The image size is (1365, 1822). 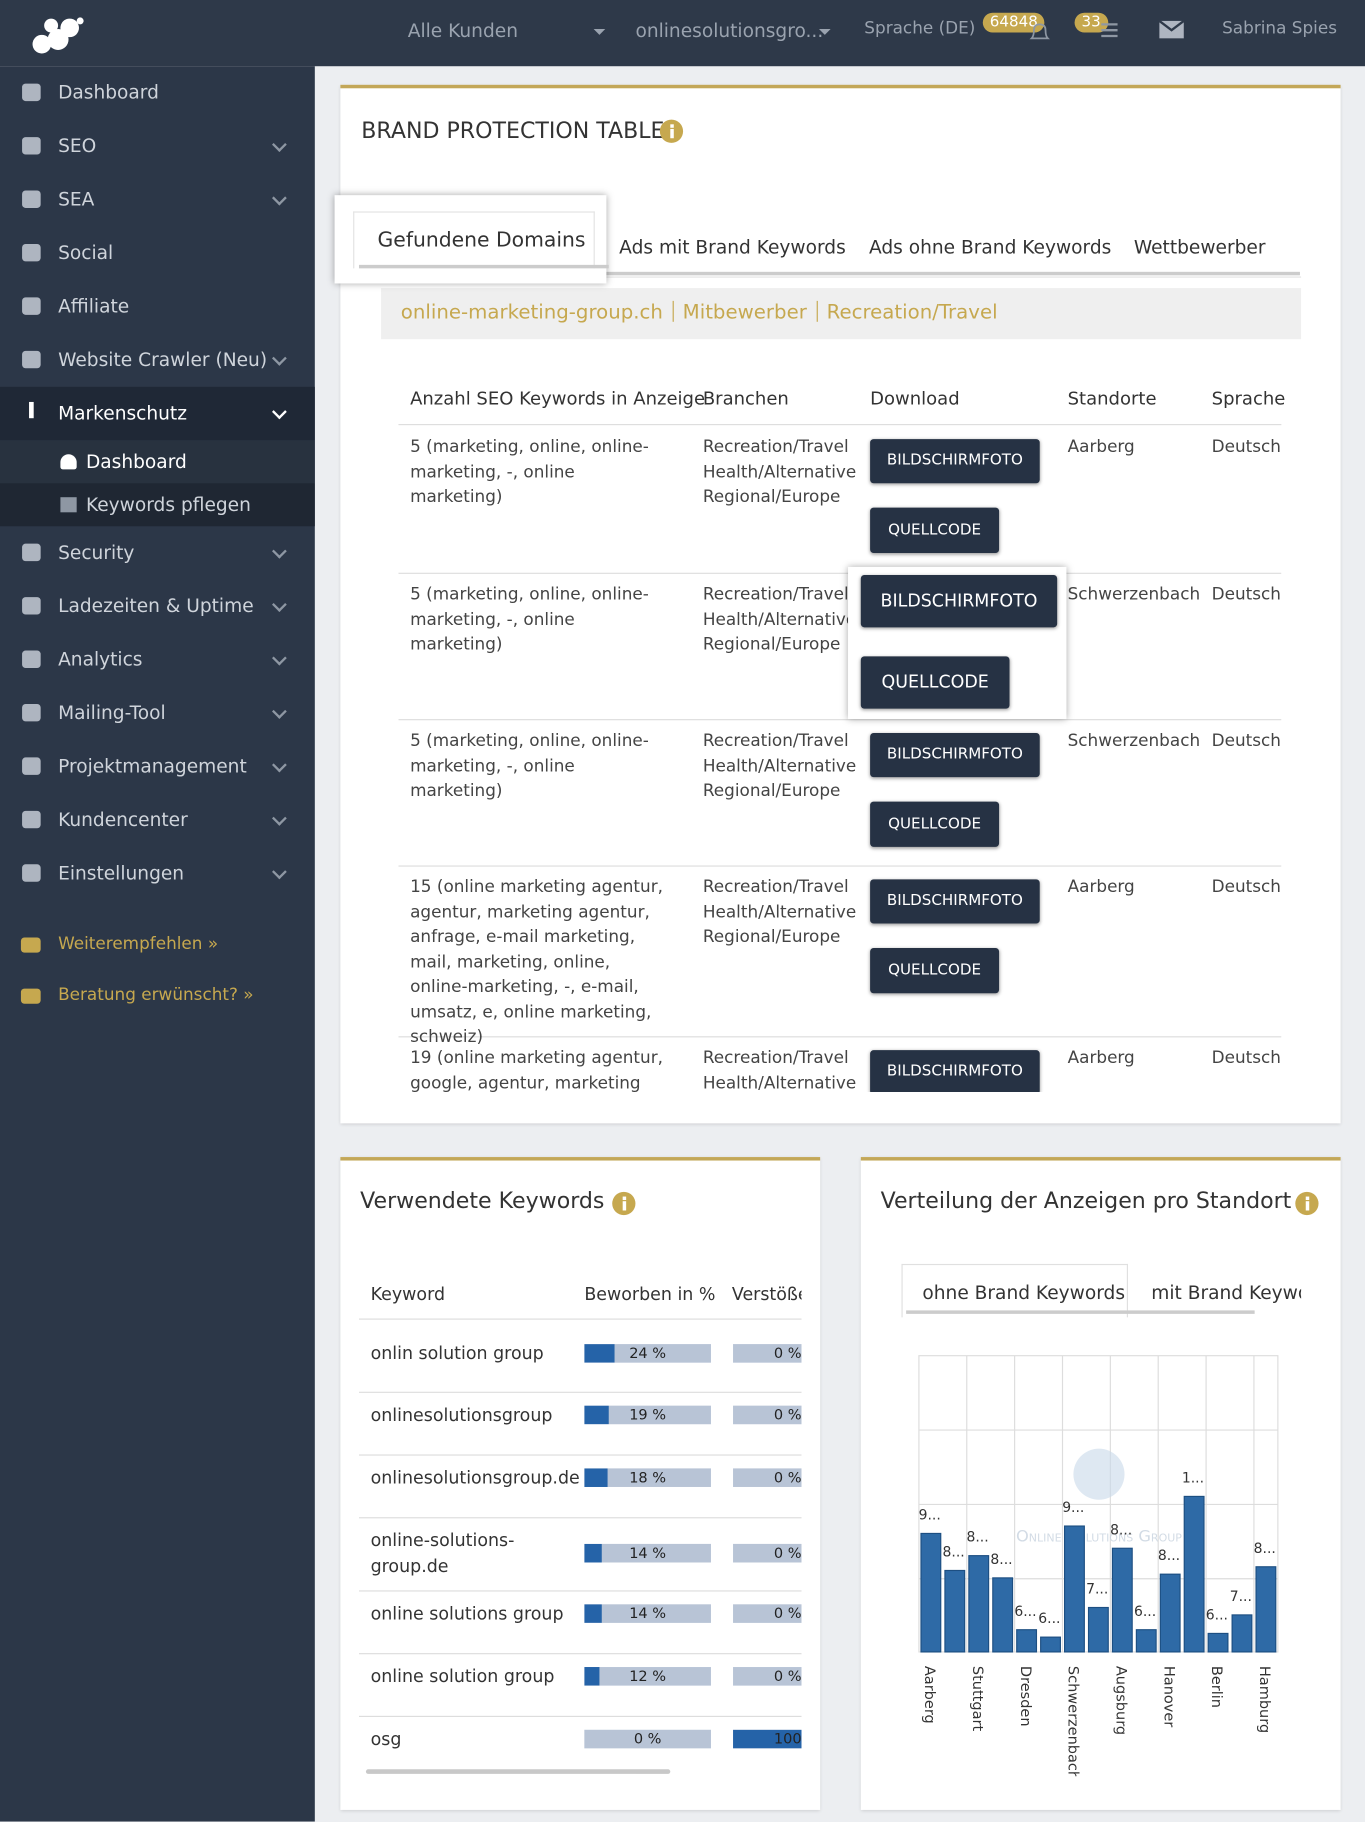 What do you see at coordinates (767, 1553) in the screenshot?
I see `progress-bar: 0 %` at bounding box center [767, 1553].